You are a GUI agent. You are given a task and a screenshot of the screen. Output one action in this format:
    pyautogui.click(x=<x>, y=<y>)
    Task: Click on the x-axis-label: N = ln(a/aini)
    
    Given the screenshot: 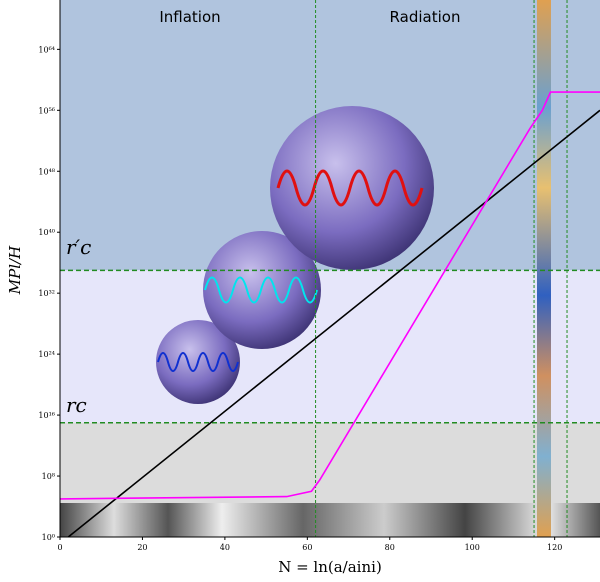 What is the action you would take?
    pyautogui.click(x=330, y=567)
    